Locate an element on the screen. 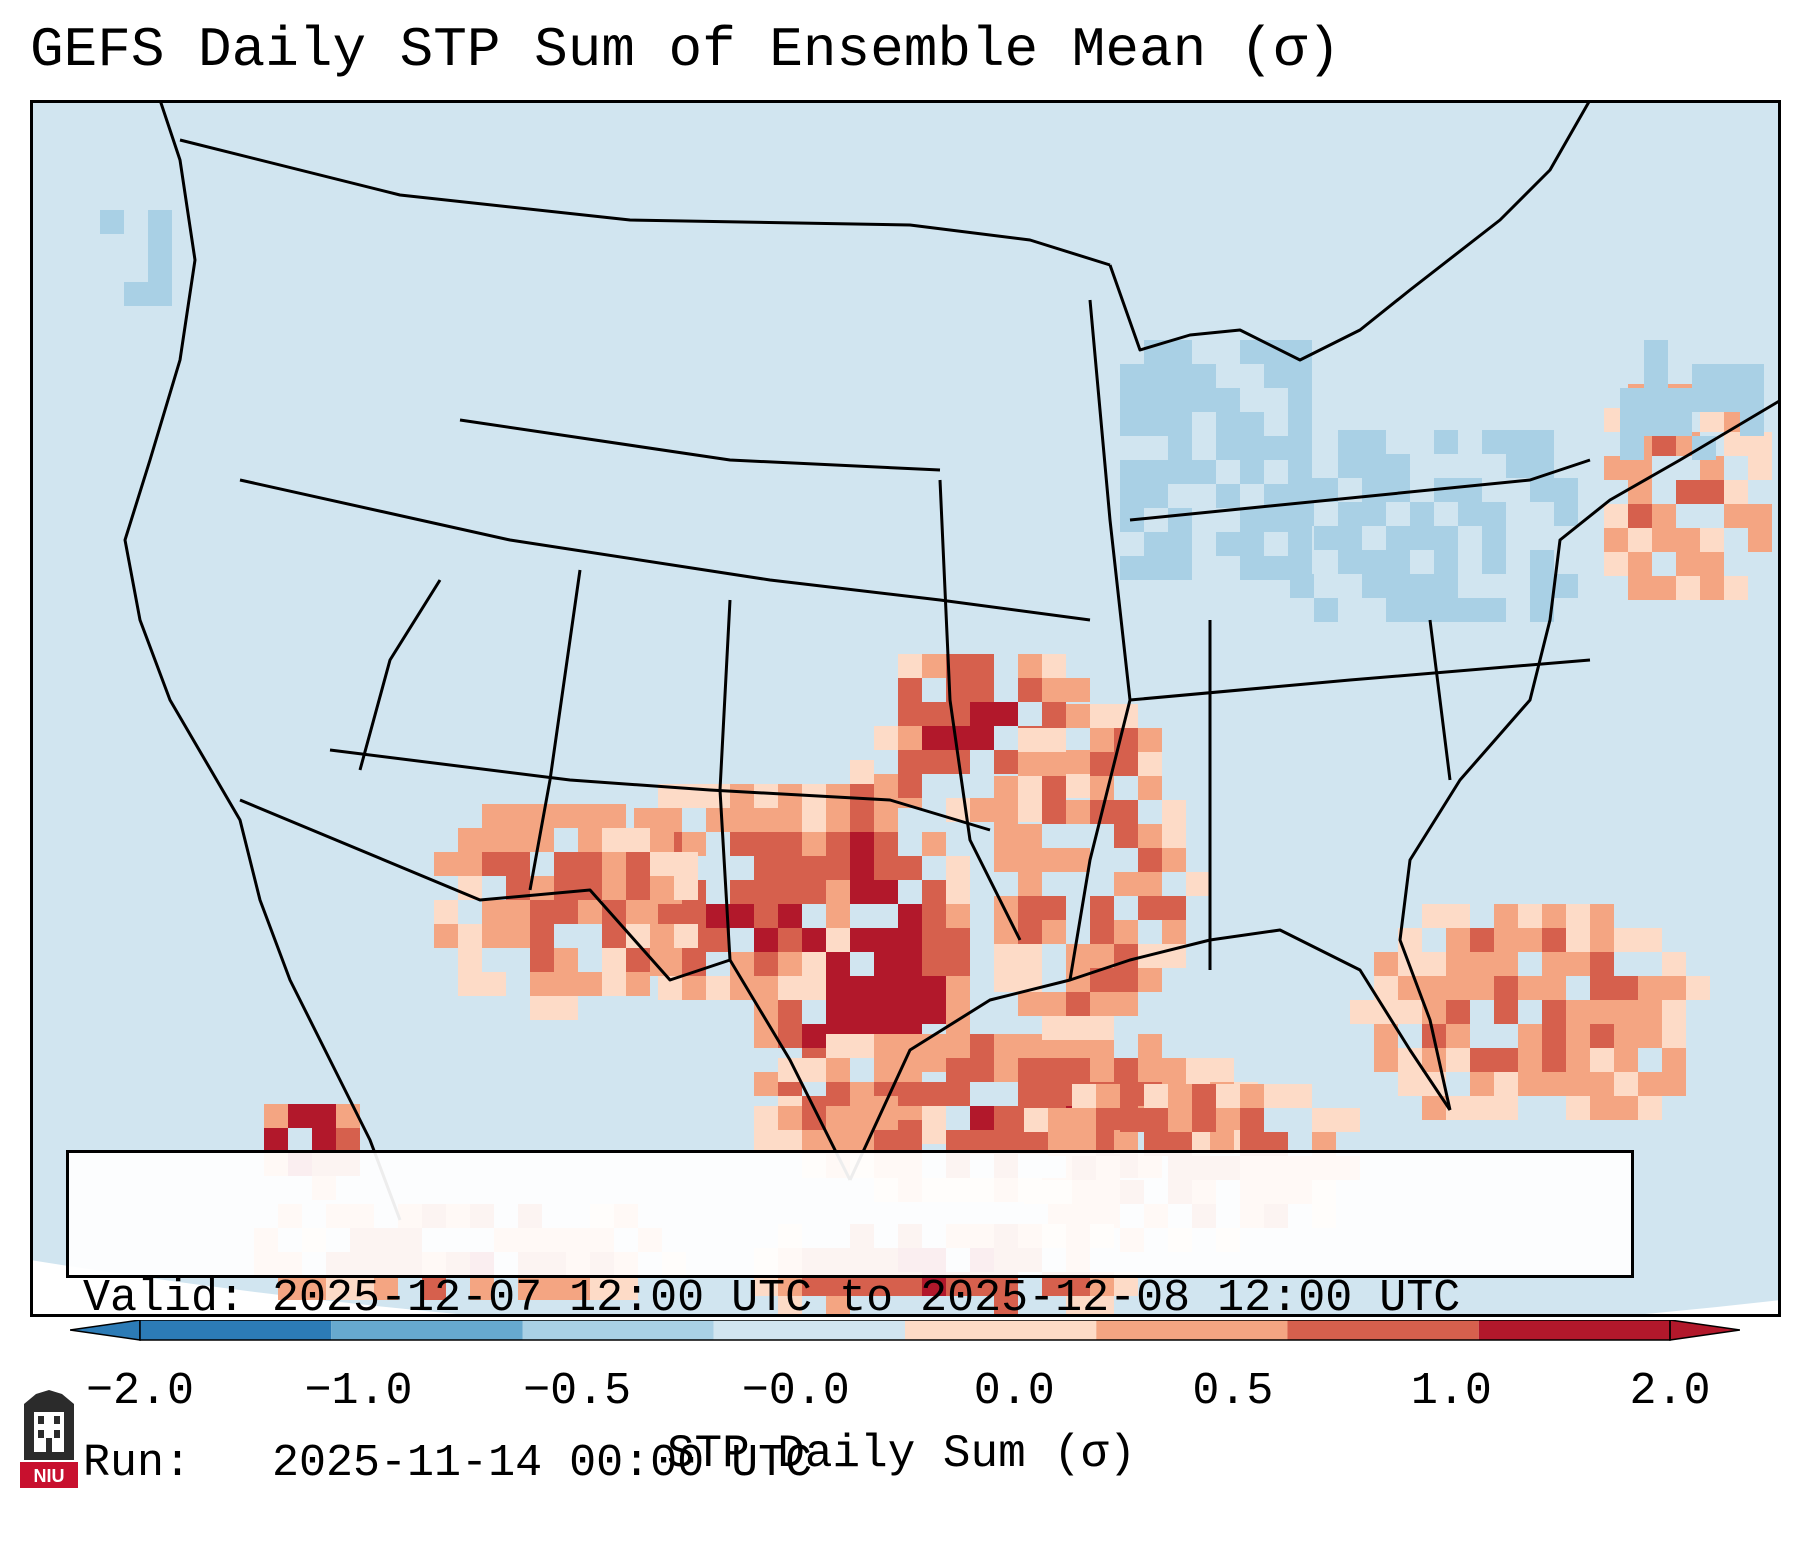  colorbar-tick-label: 0.0 is located at coordinates (1014, 1391).